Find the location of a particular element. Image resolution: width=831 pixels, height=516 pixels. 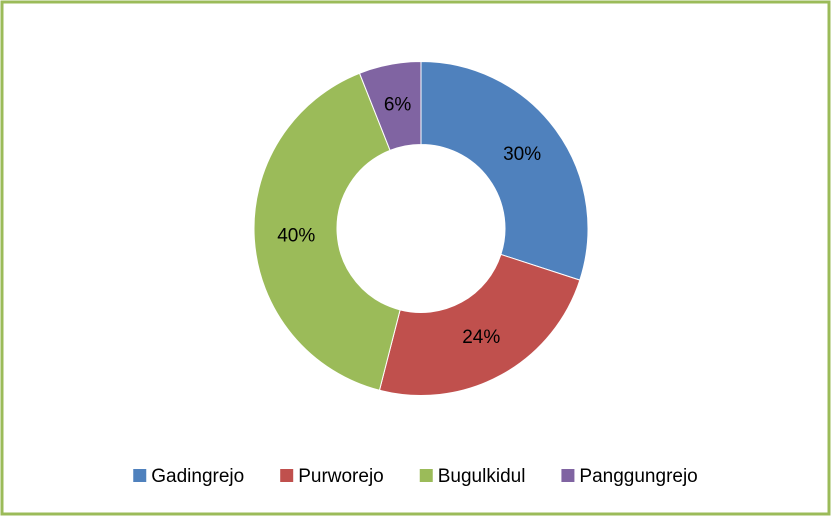

legend-label: Bugulkidul is located at coordinates (482, 476).